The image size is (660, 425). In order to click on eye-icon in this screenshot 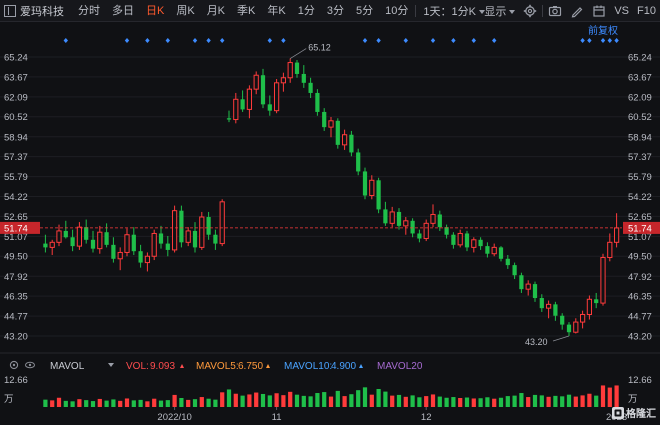, I will do `click(30, 365)`.